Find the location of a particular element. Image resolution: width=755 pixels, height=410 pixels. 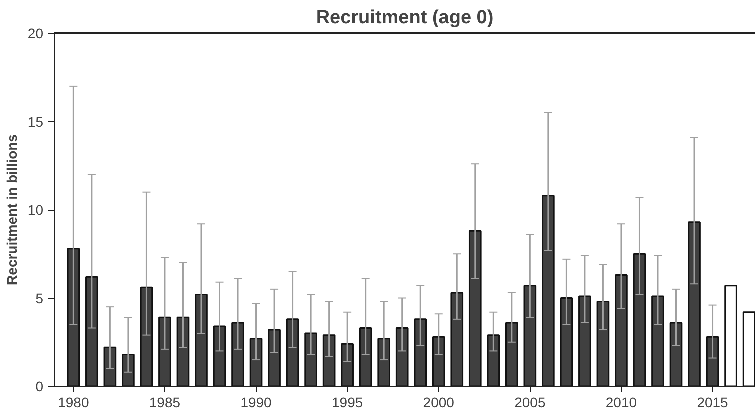

x-tick-label: 1995 is located at coordinates (348, 402).